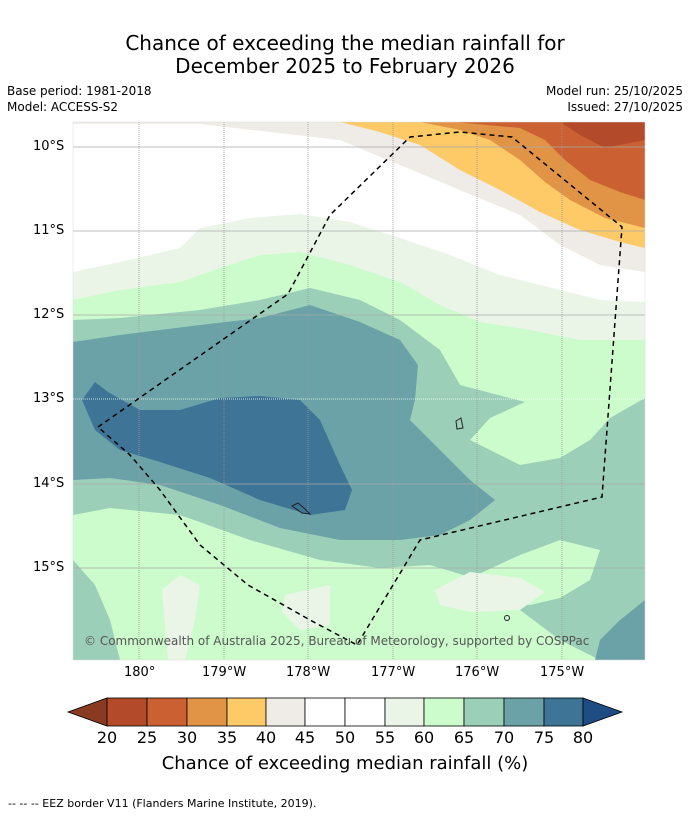 This screenshot has width=690, height=816. I want to click on cb-tick-55: 55, so click(385, 737).